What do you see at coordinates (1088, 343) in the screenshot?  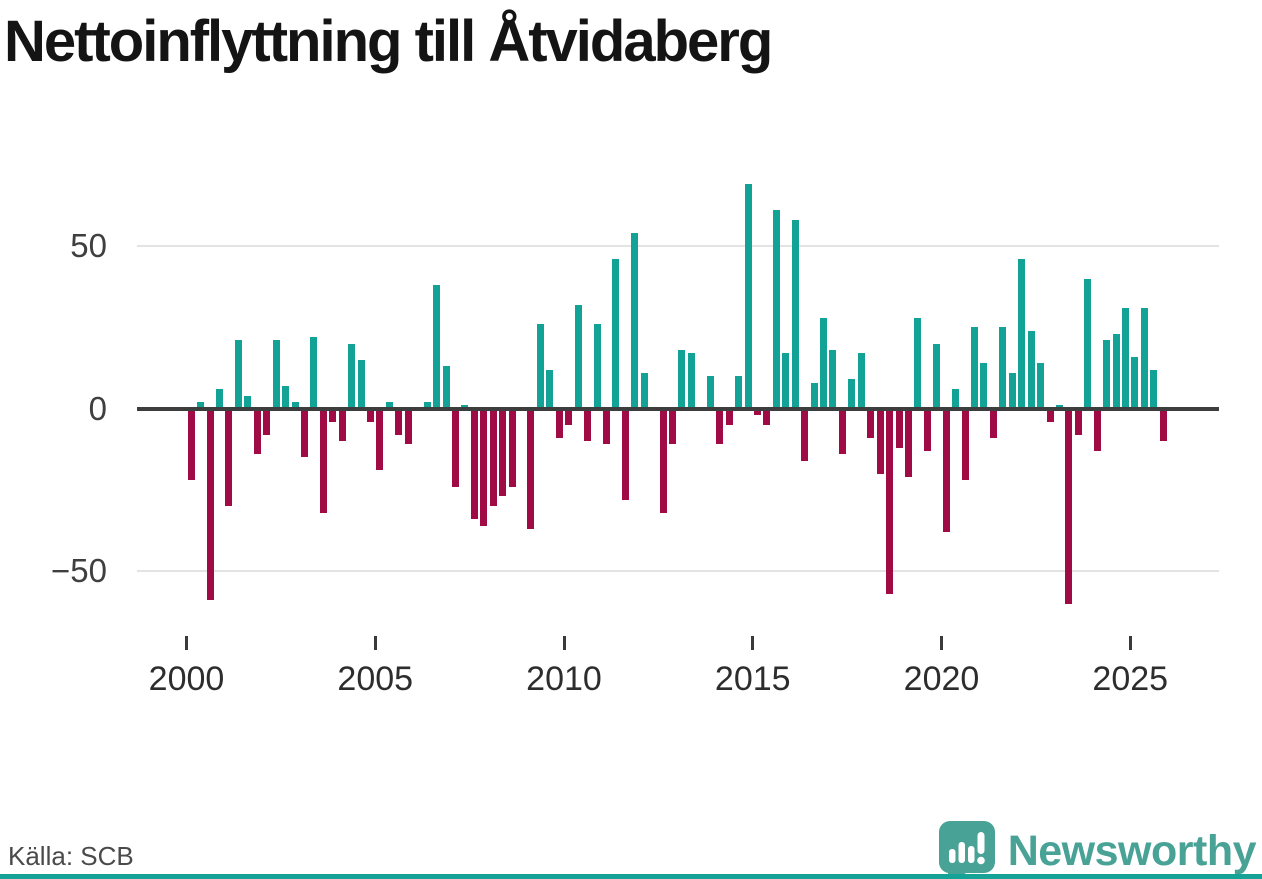 I see `bar-2023-q4` at bounding box center [1088, 343].